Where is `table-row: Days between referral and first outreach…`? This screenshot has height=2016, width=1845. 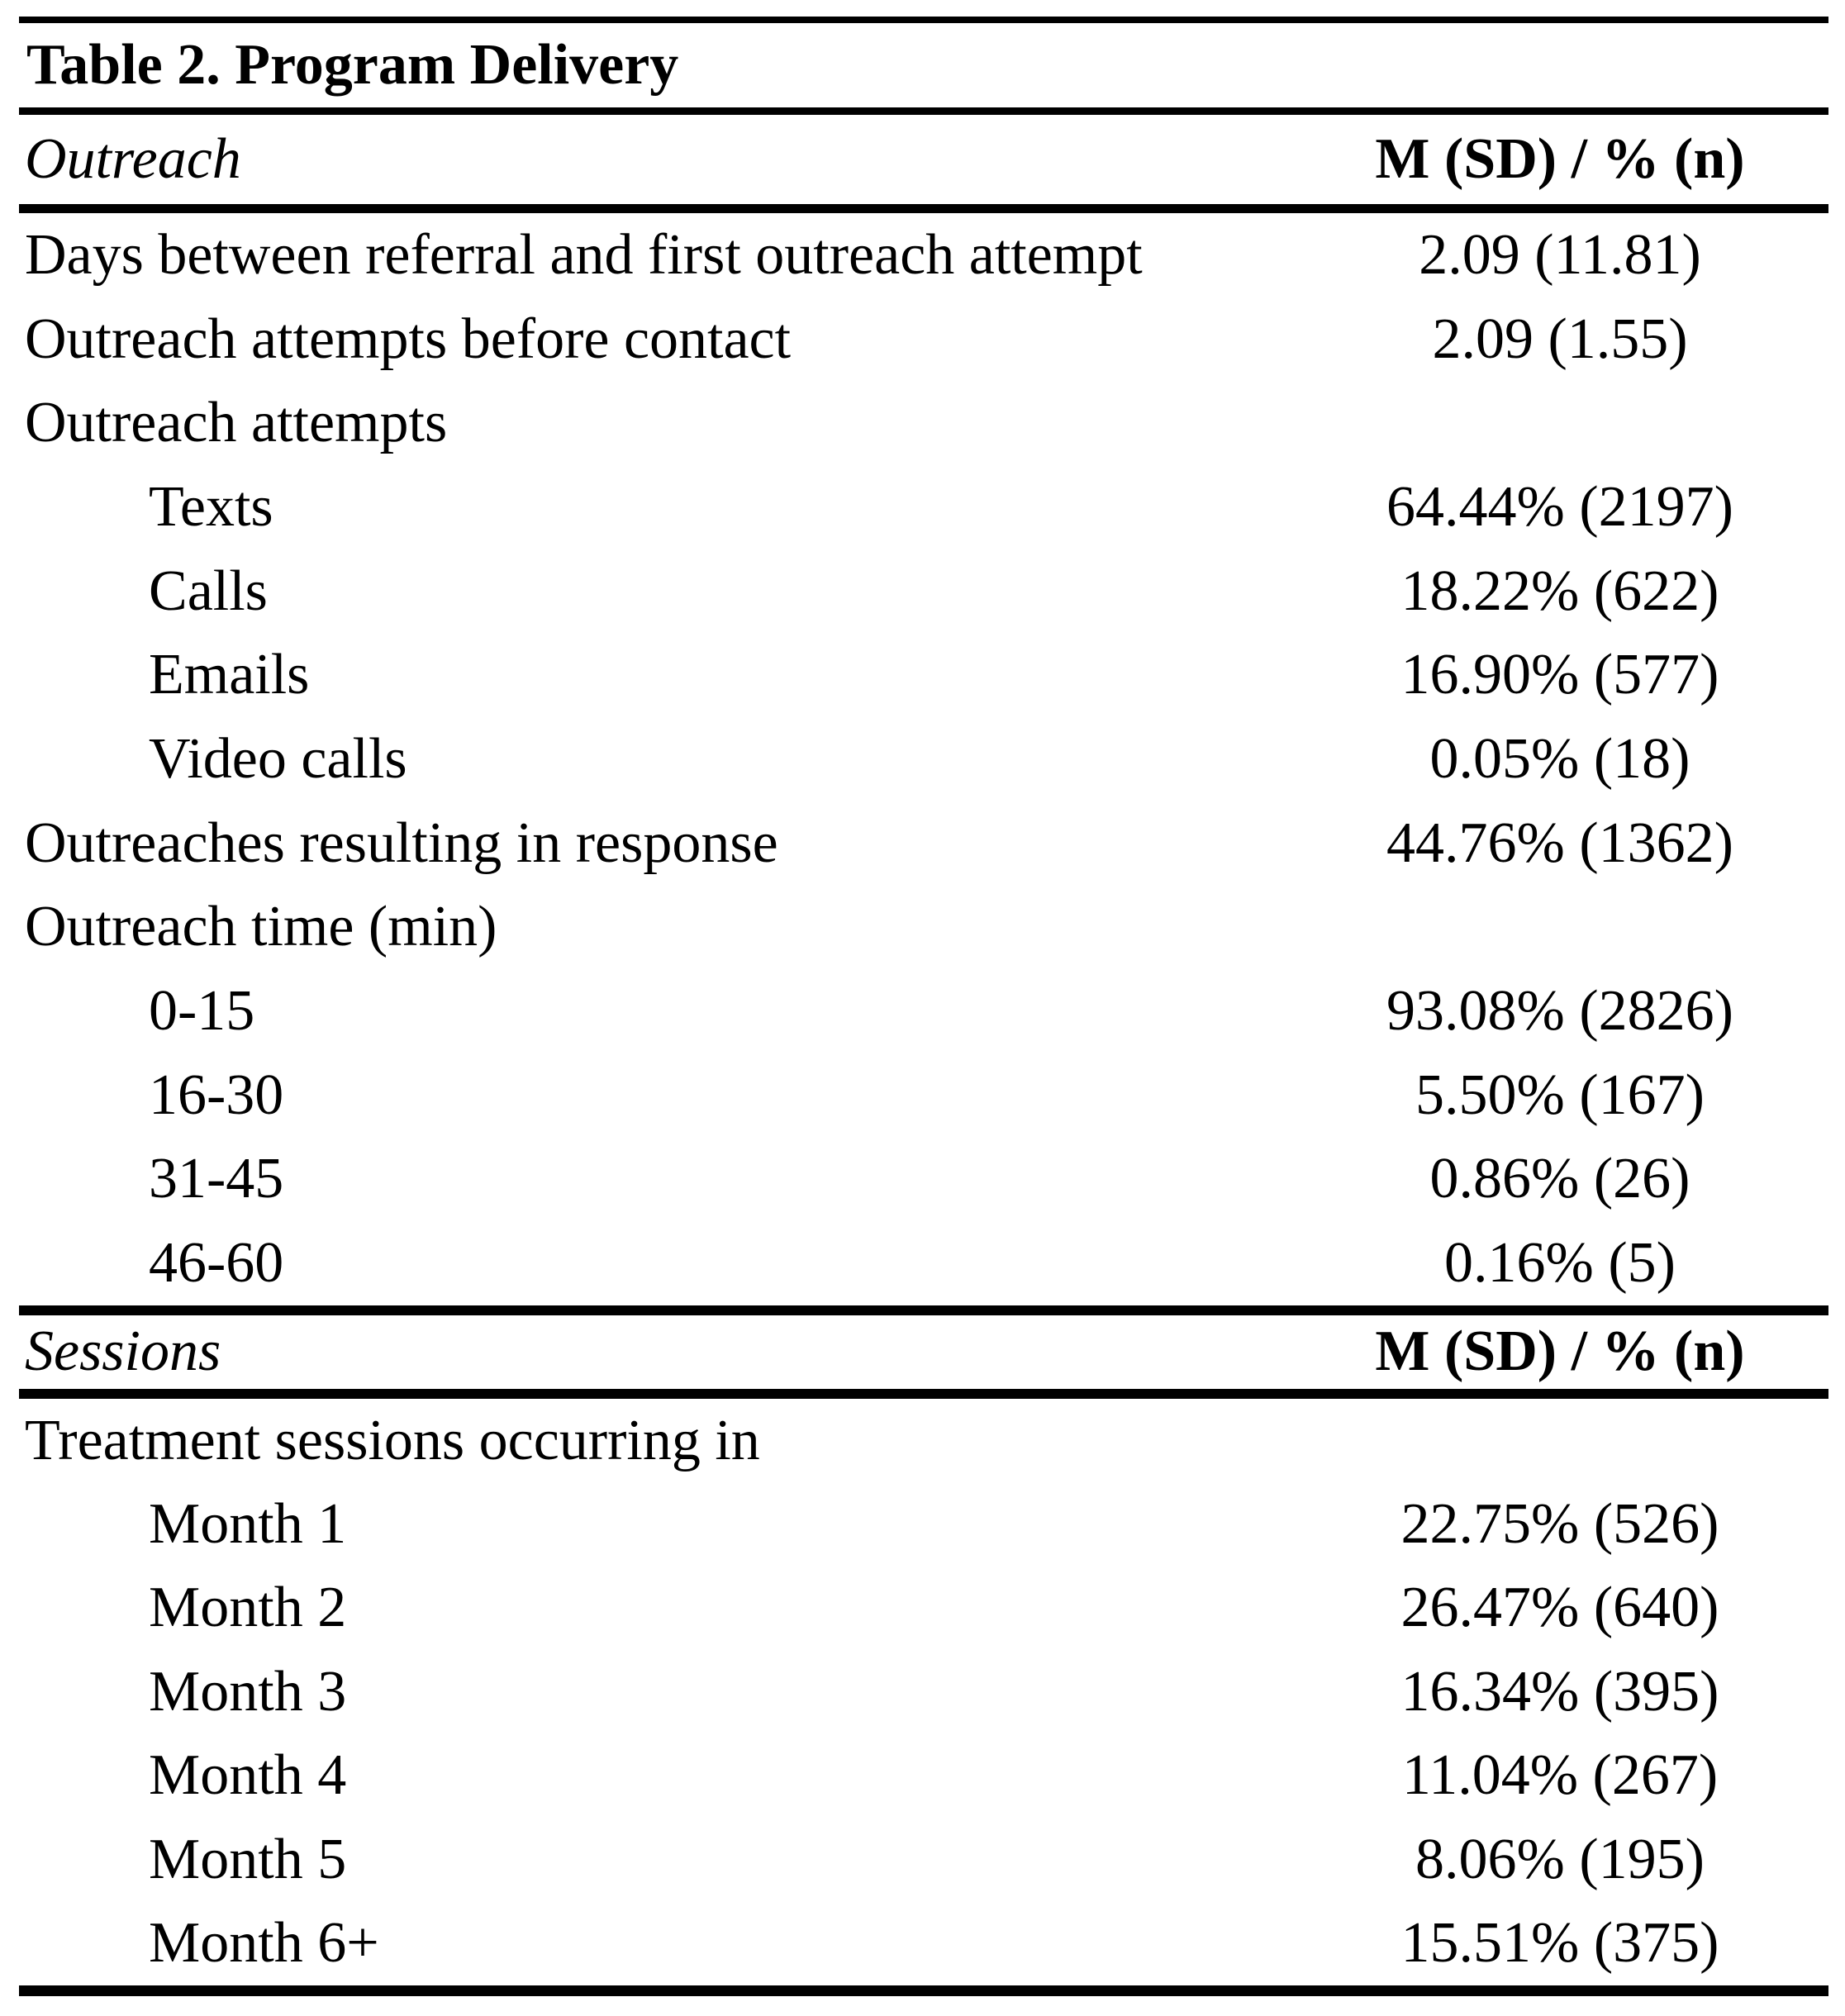
table-row: Days between referral and first outreach… is located at coordinates (923, 255).